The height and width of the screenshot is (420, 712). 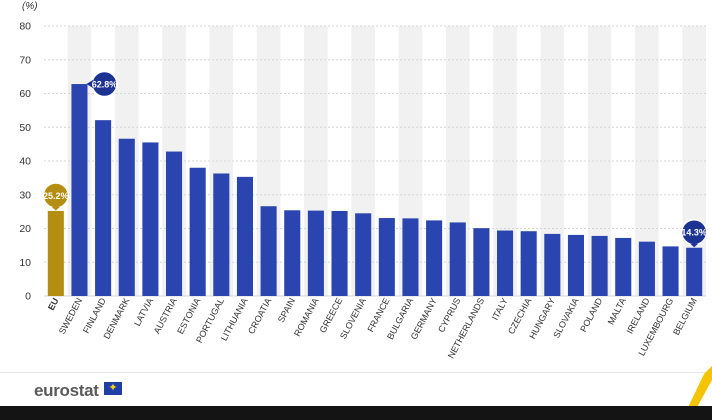 I want to click on y-tick-label: 0, so click(x=28, y=297).